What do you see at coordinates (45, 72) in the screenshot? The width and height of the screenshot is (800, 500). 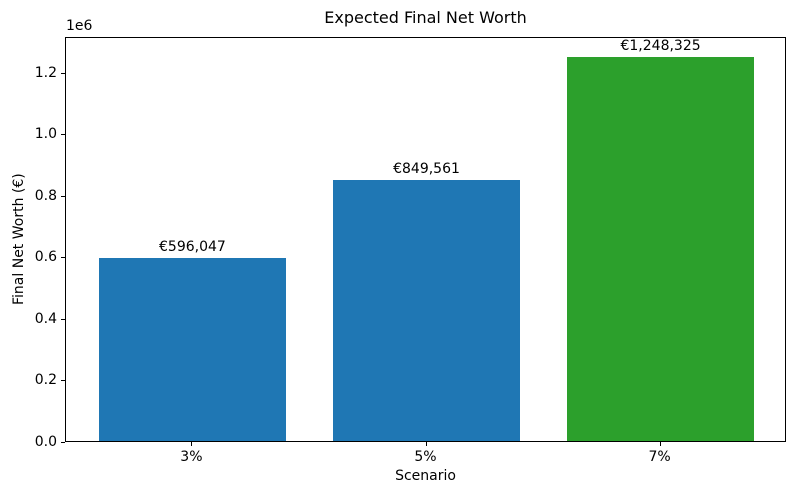 I see `y-tick-label: 1.2` at bounding box center [45, 72].